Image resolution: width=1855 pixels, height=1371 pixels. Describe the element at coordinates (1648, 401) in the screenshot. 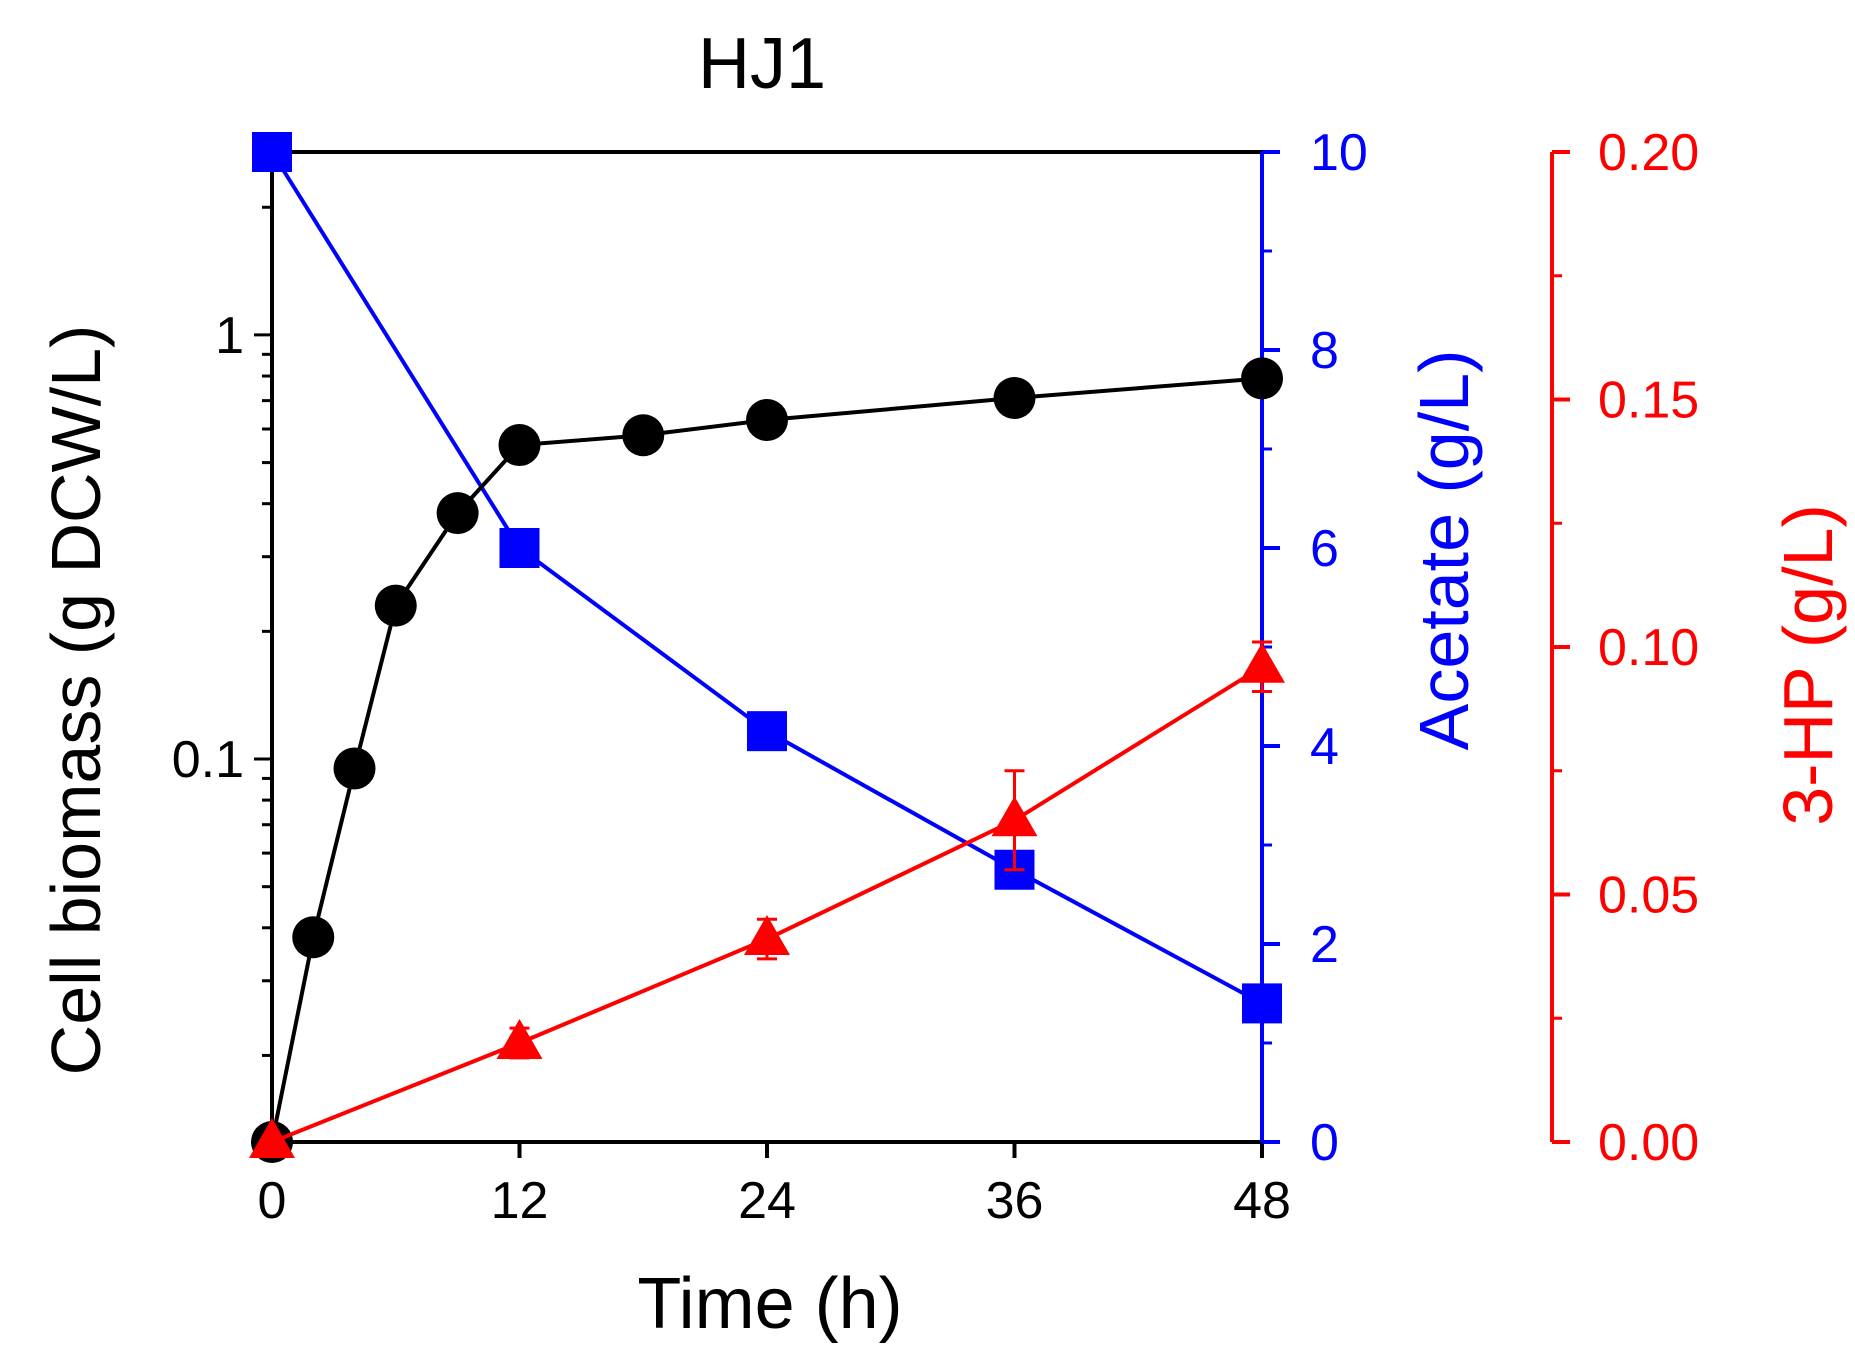

I see `hp-tick-label: 0.15` at that location.